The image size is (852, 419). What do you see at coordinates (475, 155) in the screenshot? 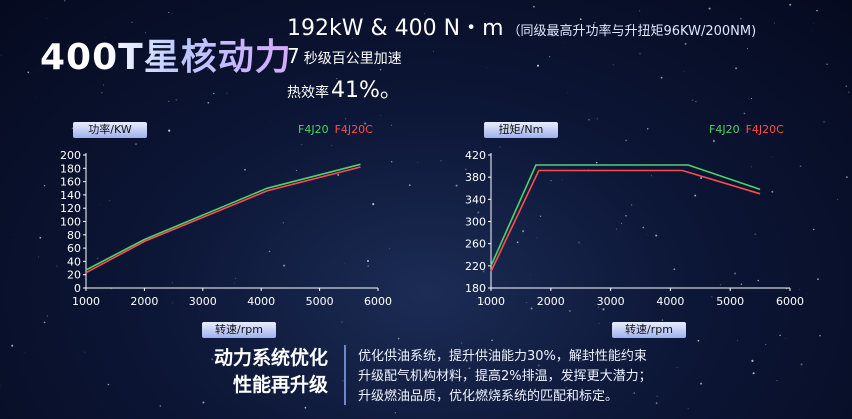
I see `torque-y-tick-label: 420` at bounding box center [475, 155].